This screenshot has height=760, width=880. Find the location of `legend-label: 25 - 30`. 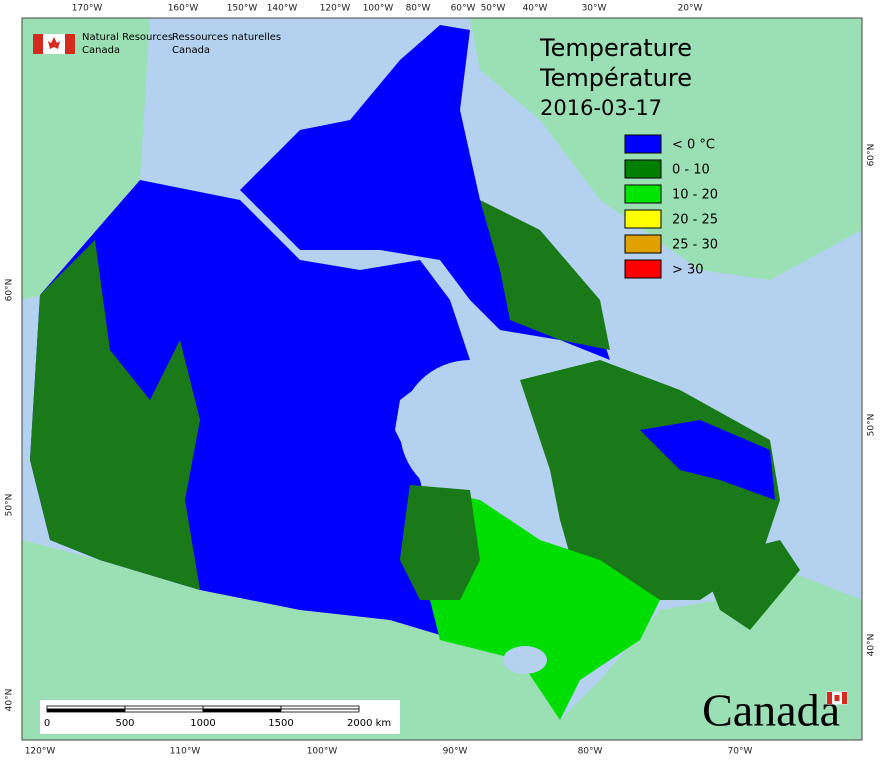

legend-label: 25 - 30 is located at coordinates (695, 245).